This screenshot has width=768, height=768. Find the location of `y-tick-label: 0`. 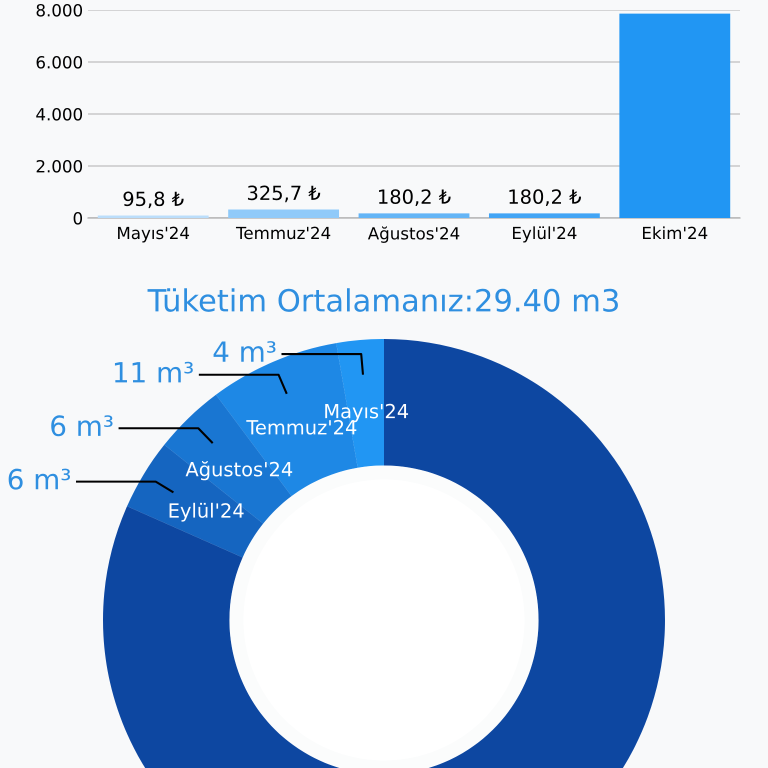

y-tick-label: 0 is located at coordinates (78, 218).